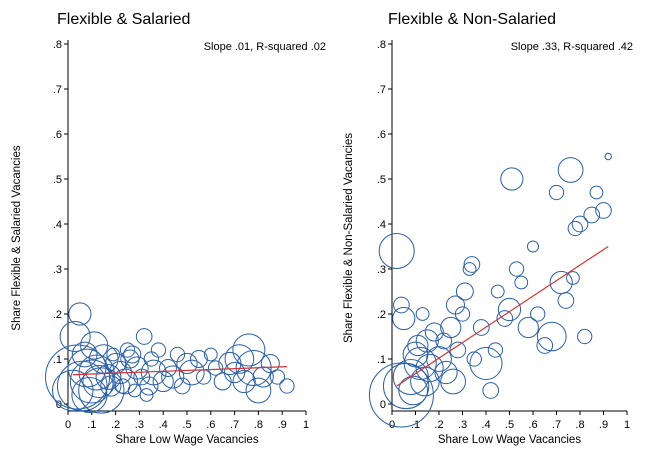  Describe the element at coordinates (186, 440) in the screenshot. I see `x-axis-title: Share Low Wage Vacancies` at that location.